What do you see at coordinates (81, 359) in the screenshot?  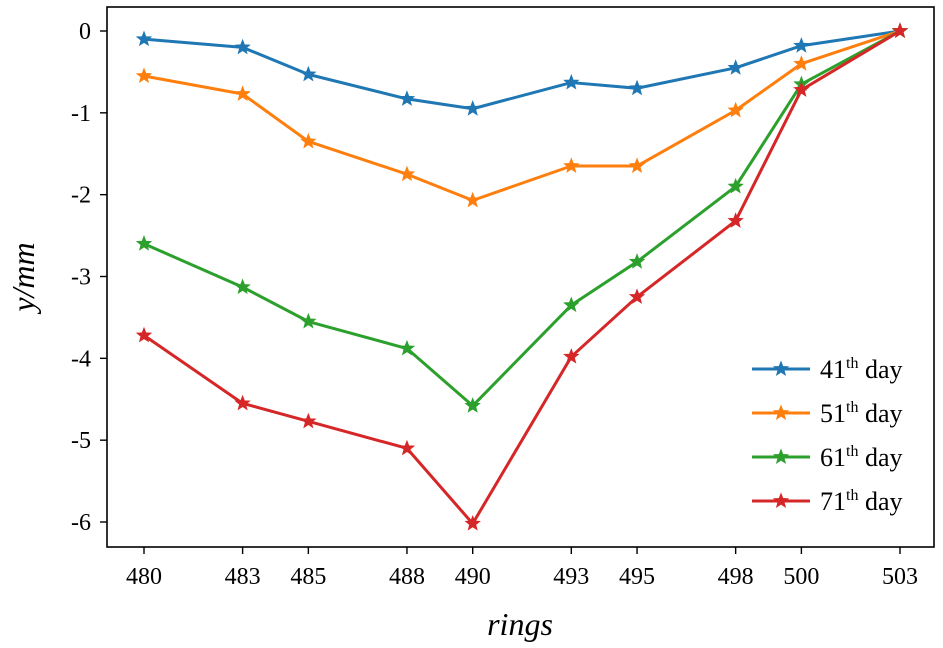 I see `y-tick-label: -4` at bounding box center [81, 359].